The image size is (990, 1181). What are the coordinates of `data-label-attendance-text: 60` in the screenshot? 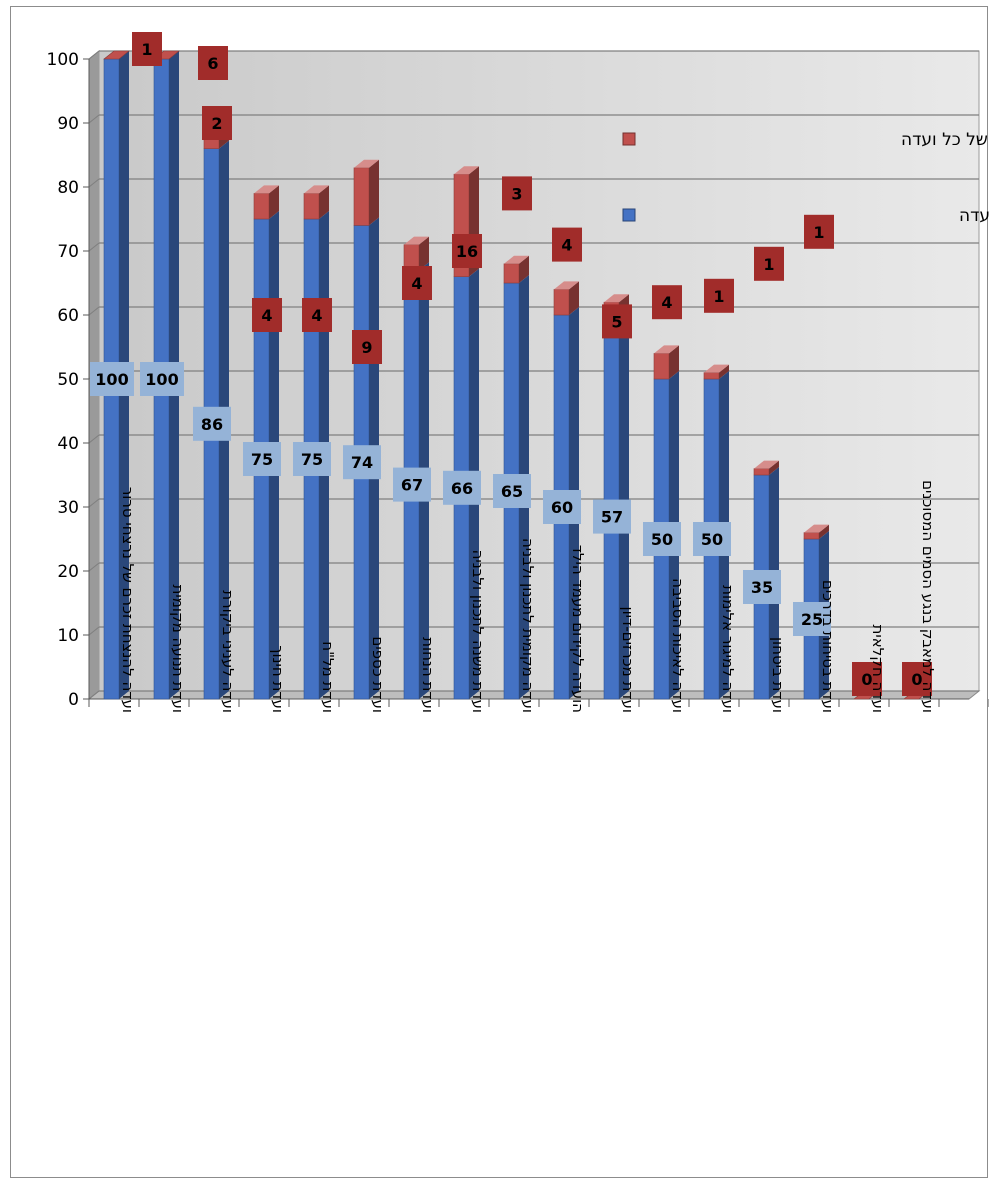 It's located at (562, 507).